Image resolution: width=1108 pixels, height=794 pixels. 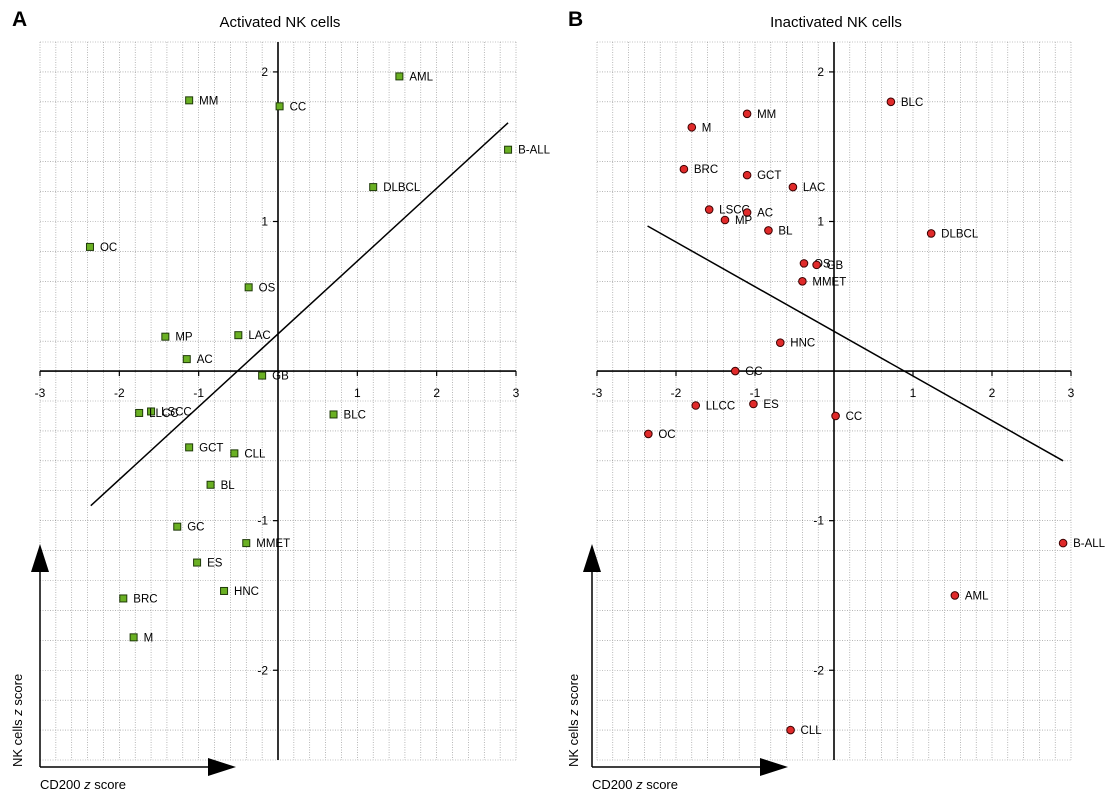 What do you see at coordinates (802, 281) in the screenshot?
I see `data-point-mmet` at bounding box center [802, 281].